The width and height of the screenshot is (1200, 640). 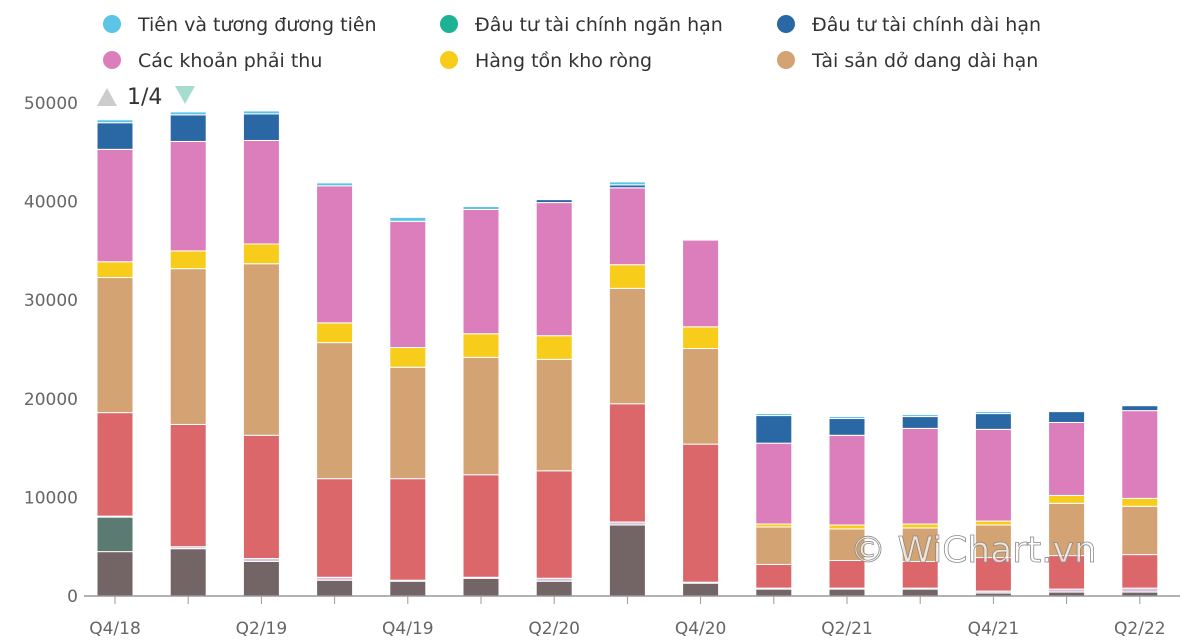 I want to click on bar-stack-Q4/21, so click(x=993, y=504).